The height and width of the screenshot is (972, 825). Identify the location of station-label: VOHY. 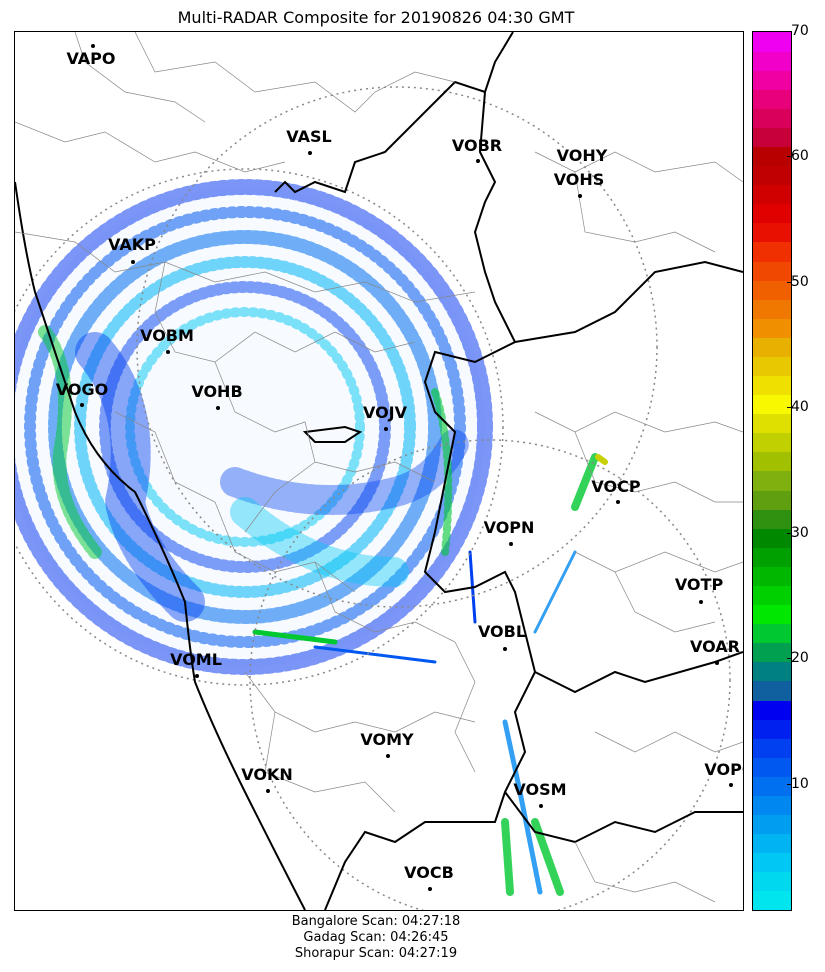
(582, 155).